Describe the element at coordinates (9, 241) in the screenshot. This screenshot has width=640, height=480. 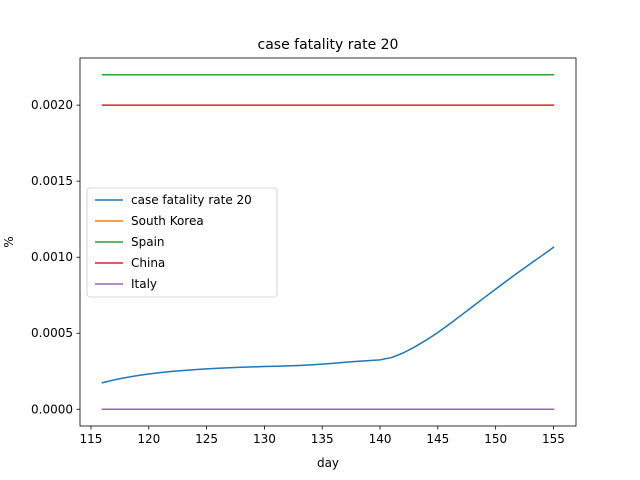
I see `y-axis-label: %` at that location.